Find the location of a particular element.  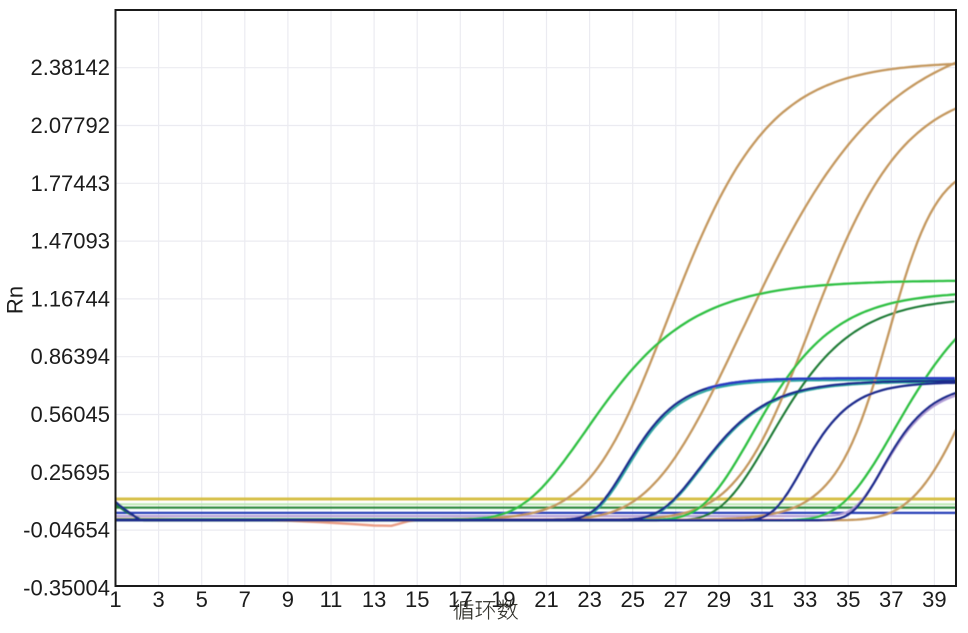

svg-text: 2.38142 is located at coordinates (70, 67).